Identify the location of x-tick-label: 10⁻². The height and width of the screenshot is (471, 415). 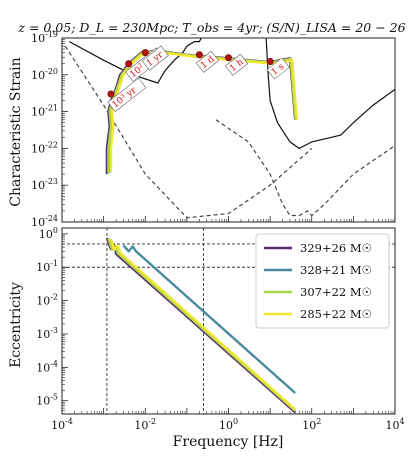
(145, 424).